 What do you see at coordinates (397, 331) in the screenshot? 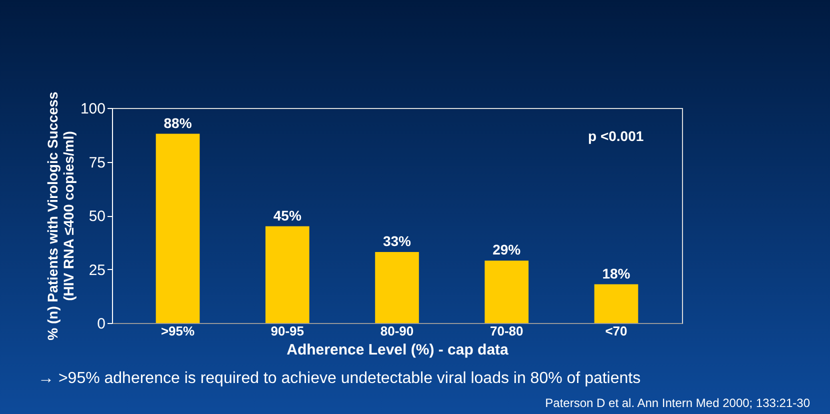
I see `x-tick-label: 80-90` at bounding box center [397, 331].